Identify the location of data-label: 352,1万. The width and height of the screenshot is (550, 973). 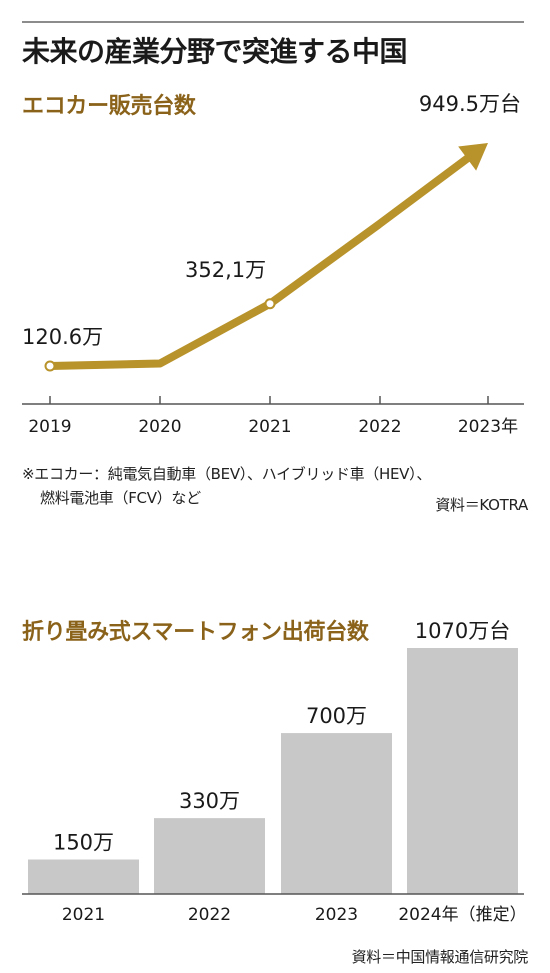
(225, 270).